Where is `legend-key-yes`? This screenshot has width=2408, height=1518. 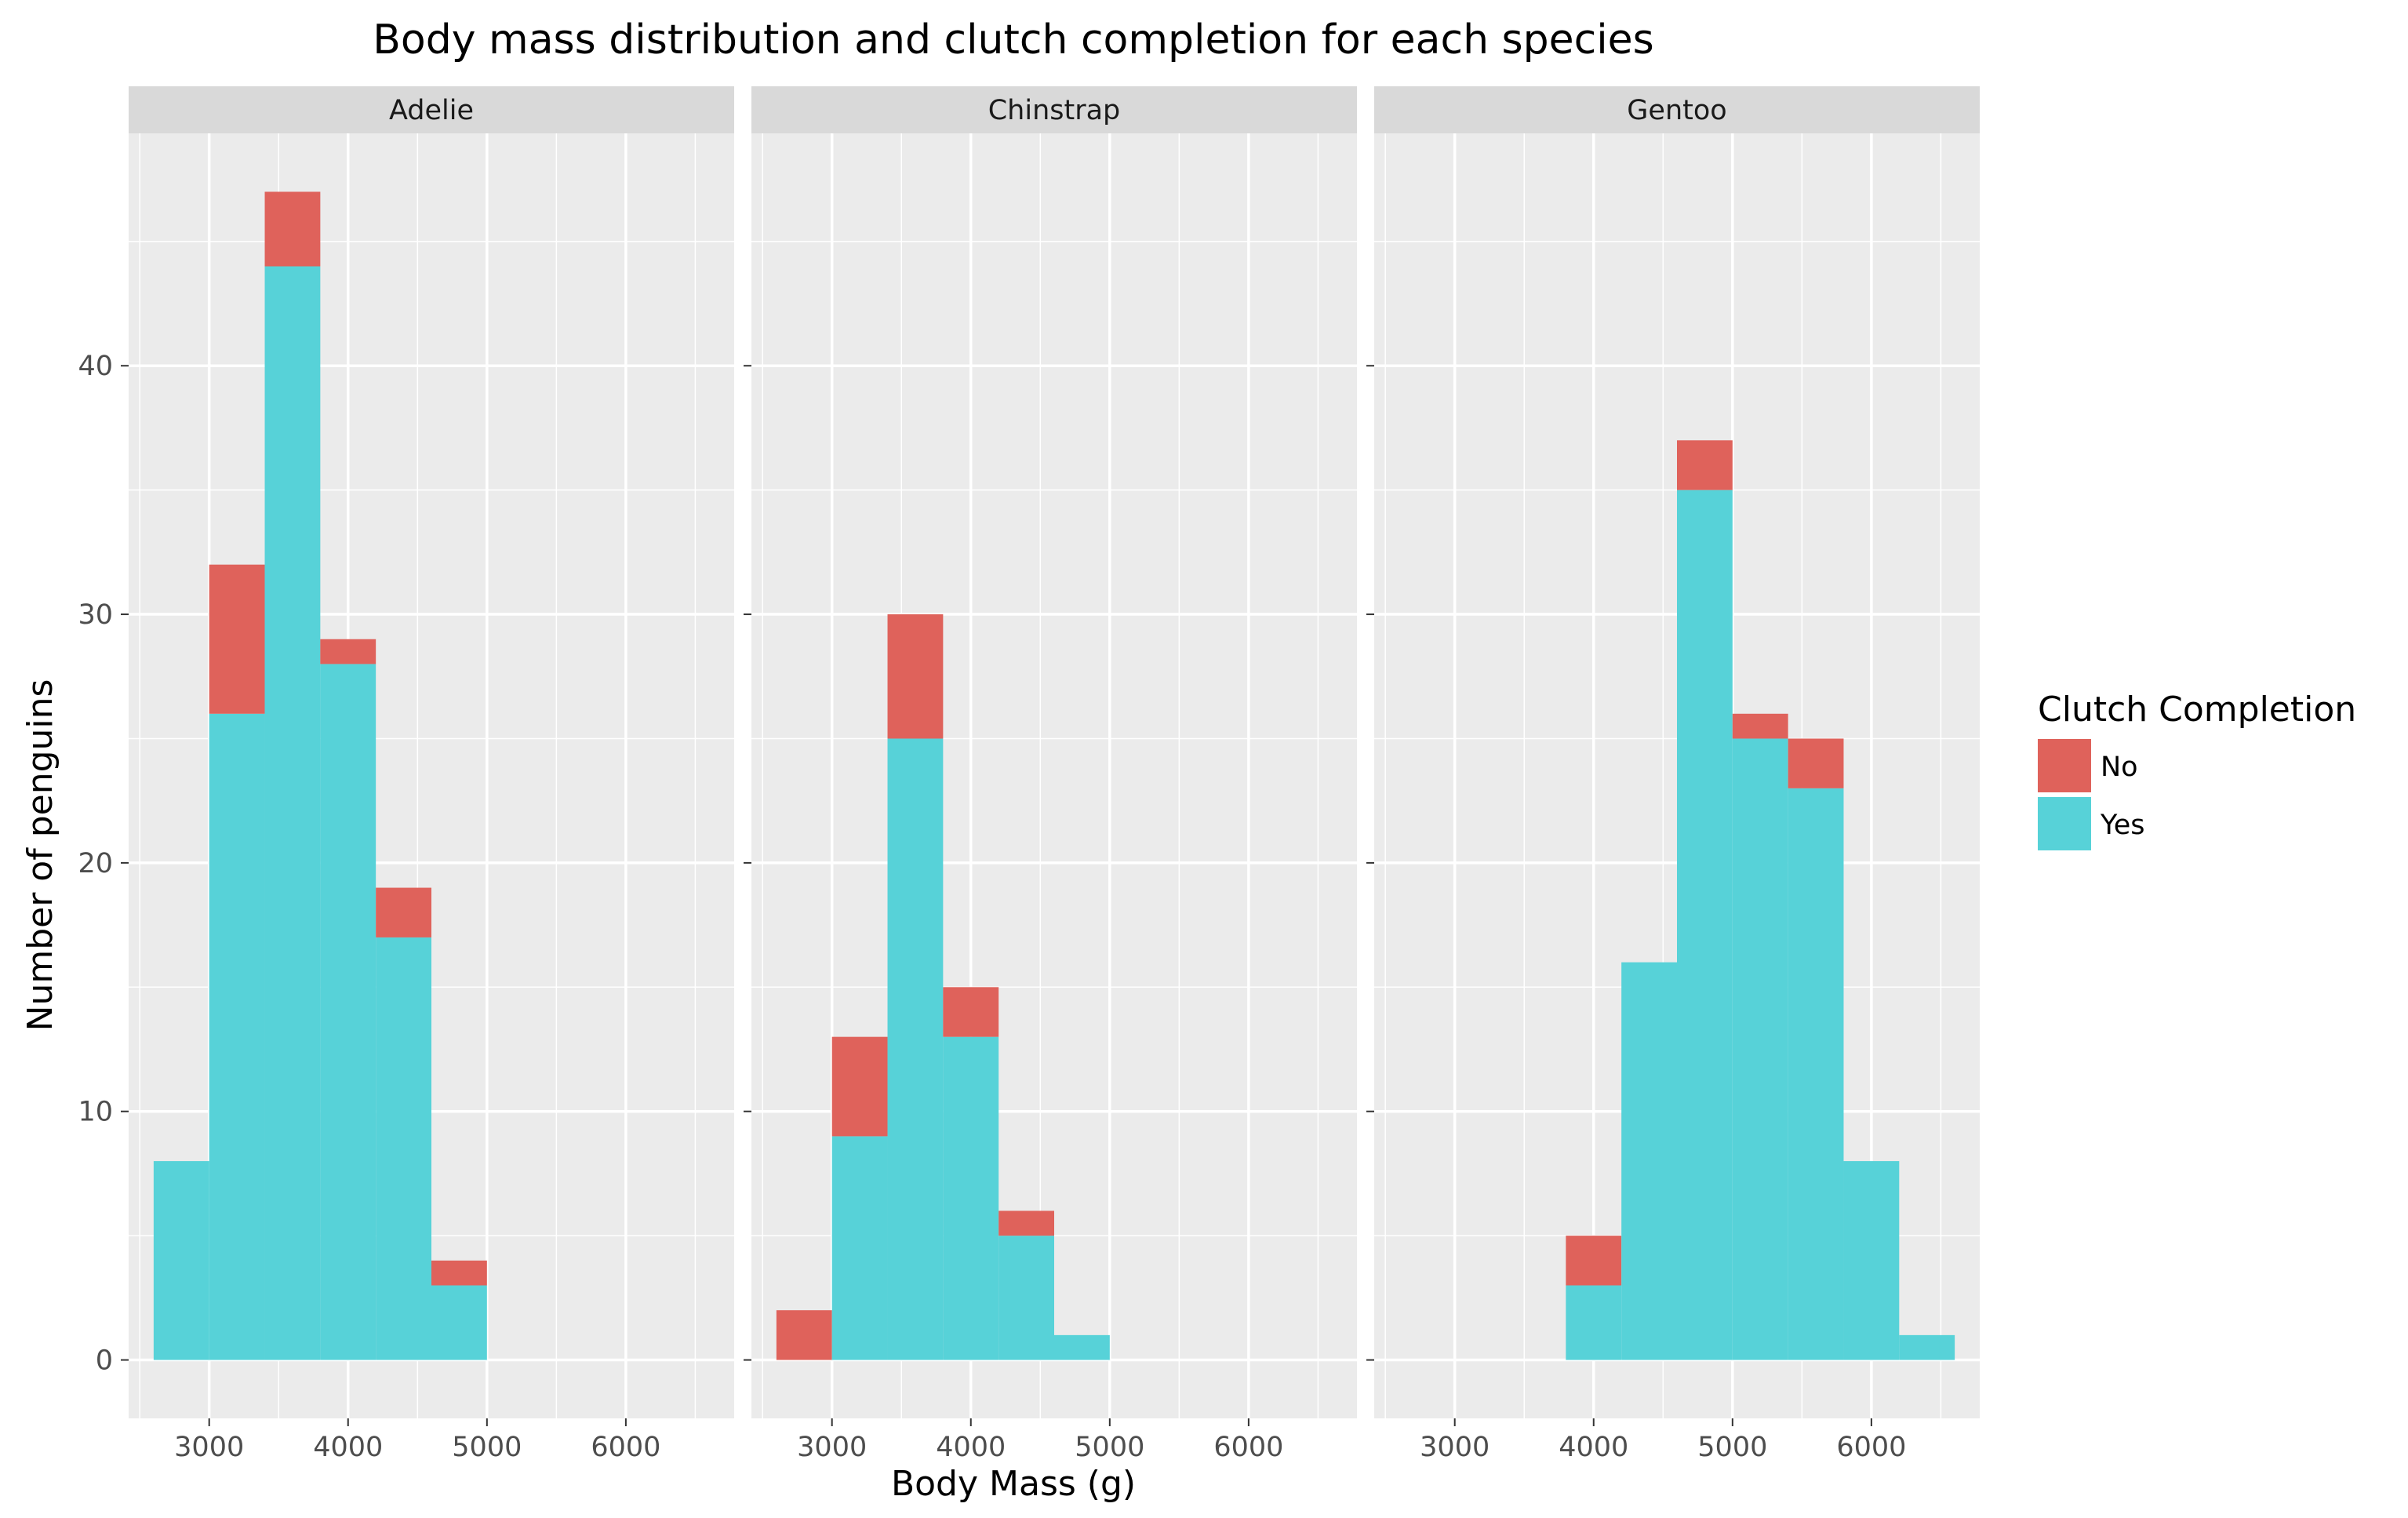
legend-key-yes is located at coordinates (2064, 823).